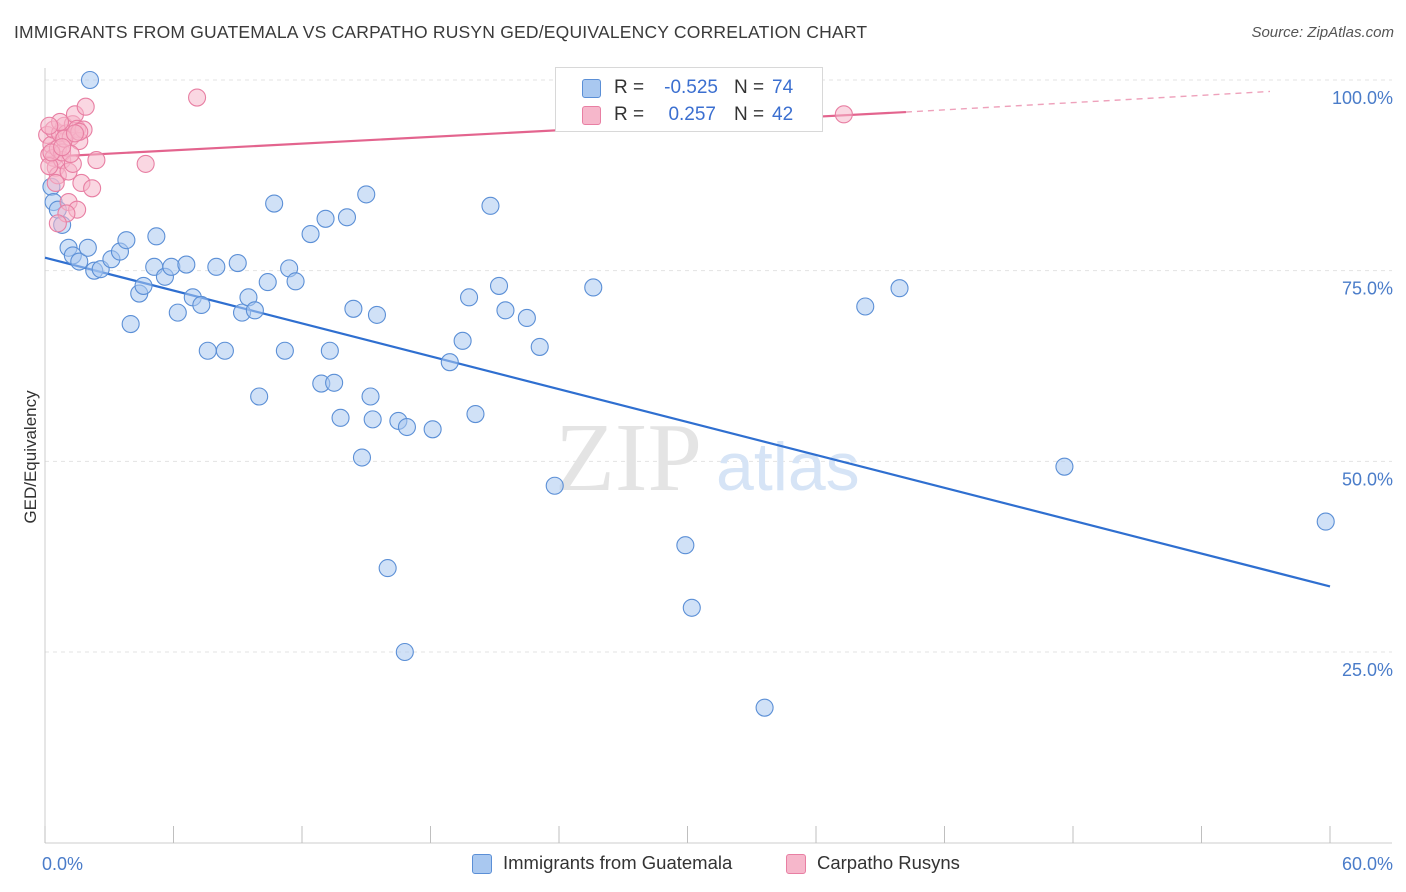  What do you see at coordinates (796, 864) in the screenshot?
I see `legend-swatch-carpatho` at bounding box center [796, 864].